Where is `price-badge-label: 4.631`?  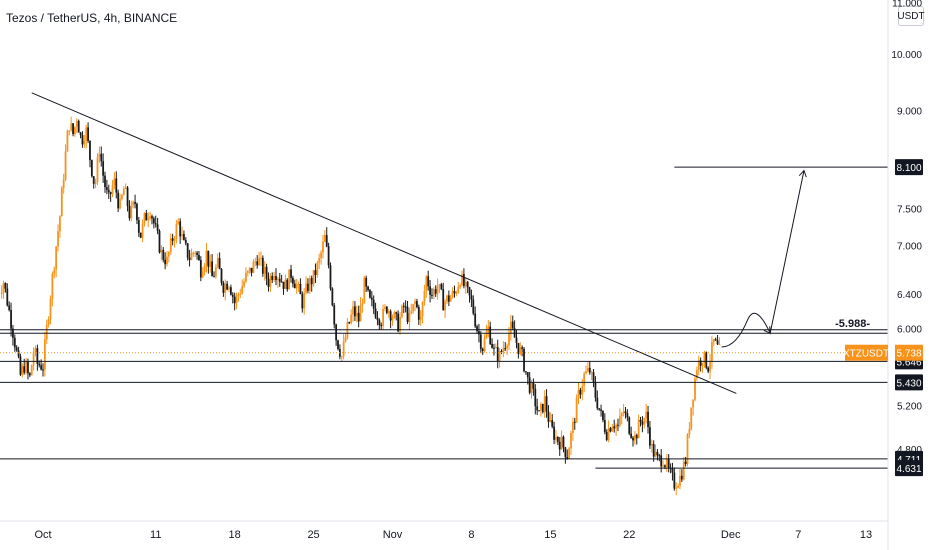
price-badge-label: 4.631 is located at coordinates (908, 469).